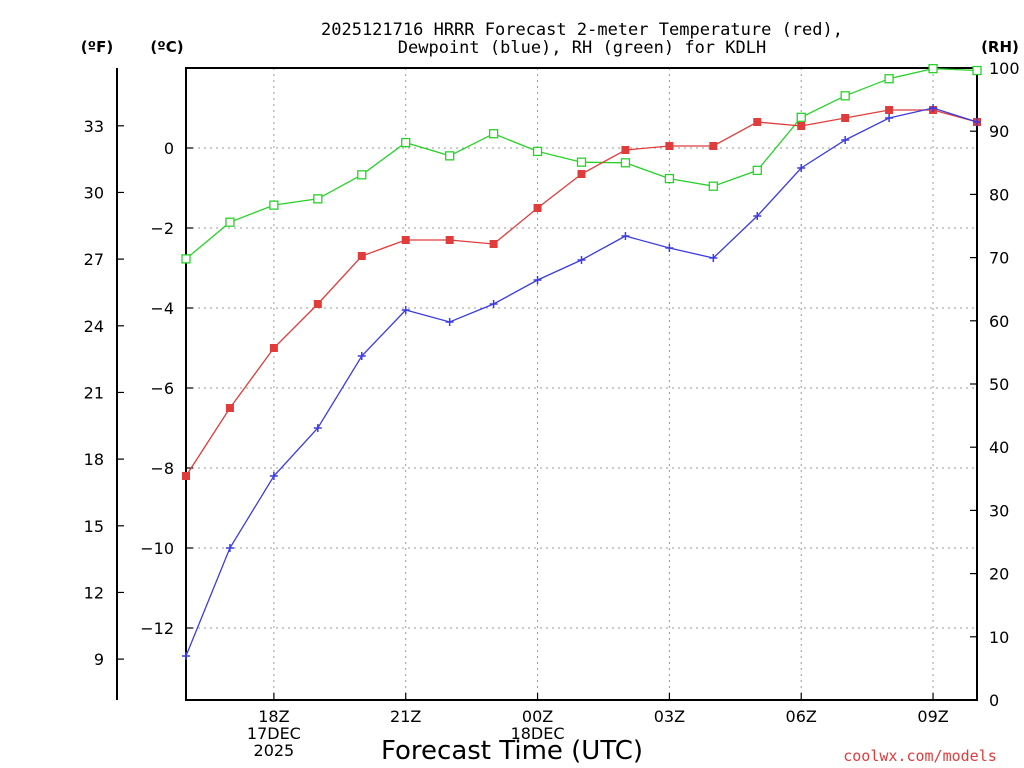 Image resolution: width=1024 pixels, height=768 pixels. What do you see at coordinates (157, 628) in the screenshot?
I see `celsius-tick-label: −12` at bounding box center [157, 628].